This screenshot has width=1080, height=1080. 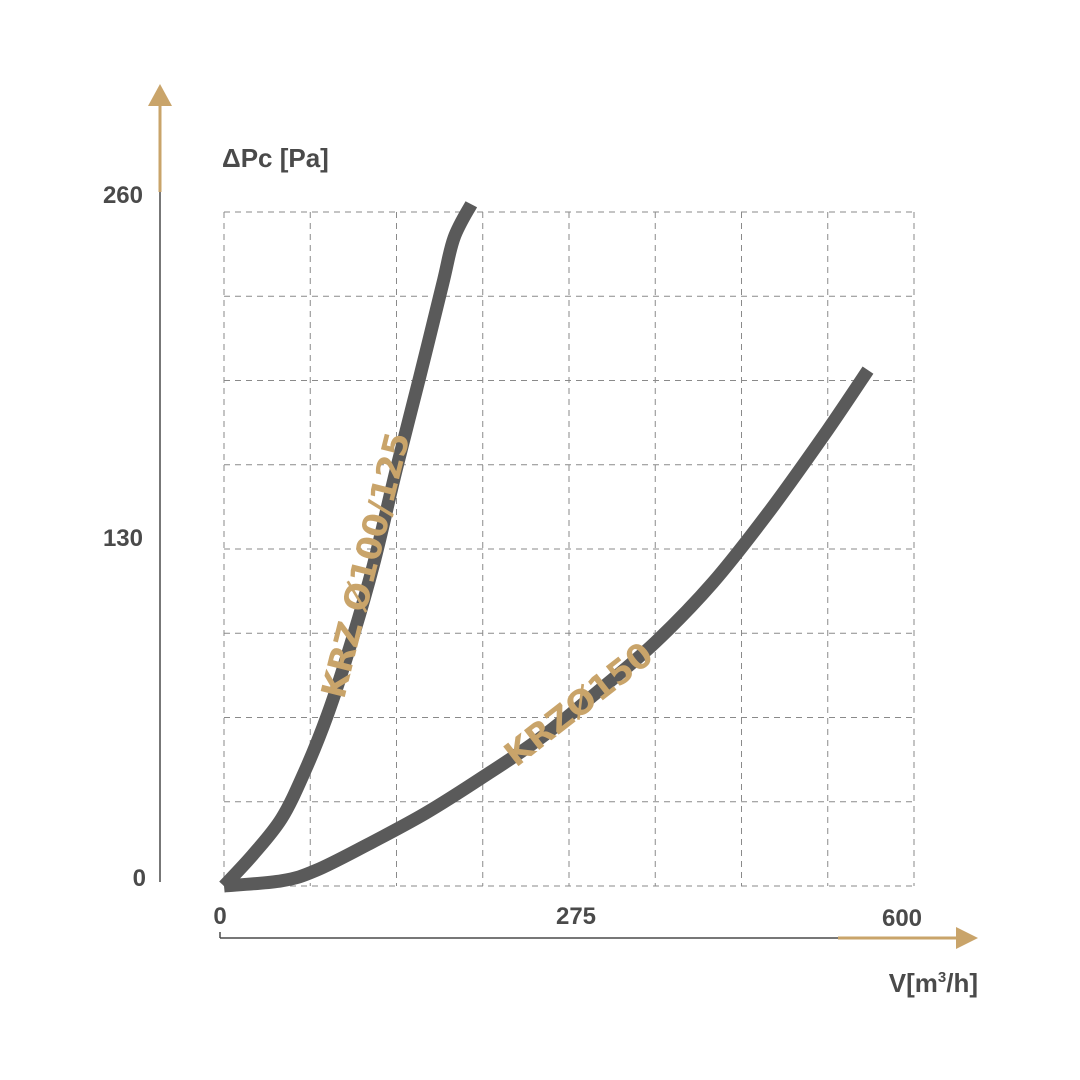 What do you see at coordinates (123, 195) in the screenshot?
I see `y-tick-label-top: 260` at bounding box center [123, 195].